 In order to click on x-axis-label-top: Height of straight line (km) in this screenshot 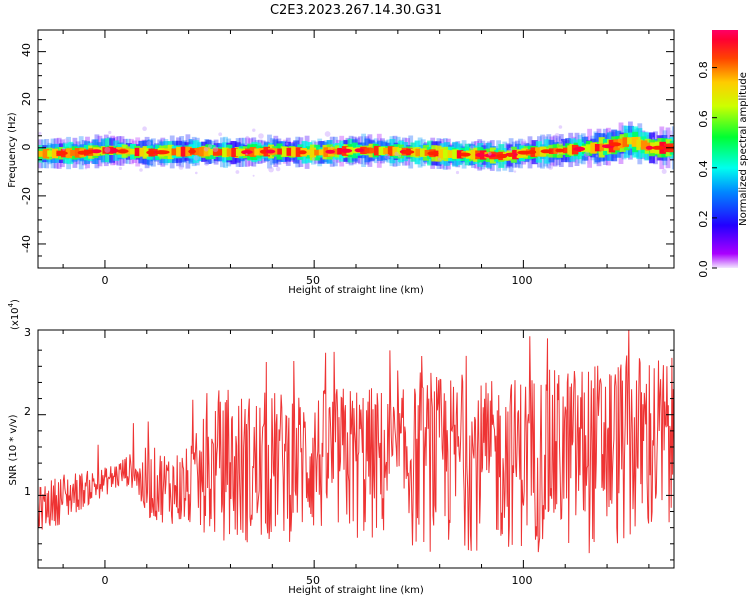, I will do `click(356, 290)`.